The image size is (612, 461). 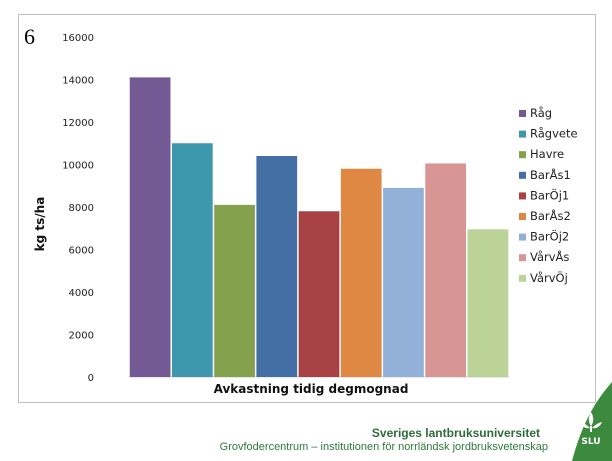 What do you see at coordinates (78, 81) in the screenshot?
I see `y-tick-label: 14000` at bounding box center [78, 81].